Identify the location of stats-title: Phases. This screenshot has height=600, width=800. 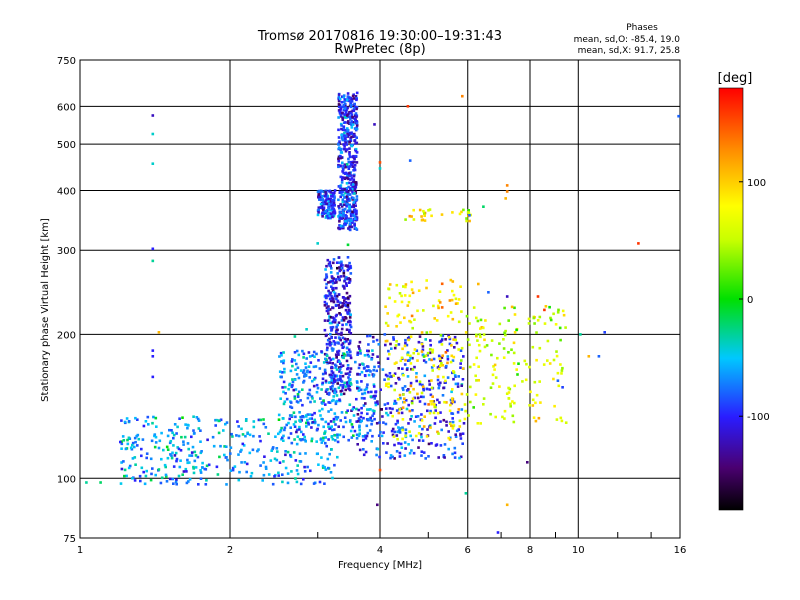
(642, 28).